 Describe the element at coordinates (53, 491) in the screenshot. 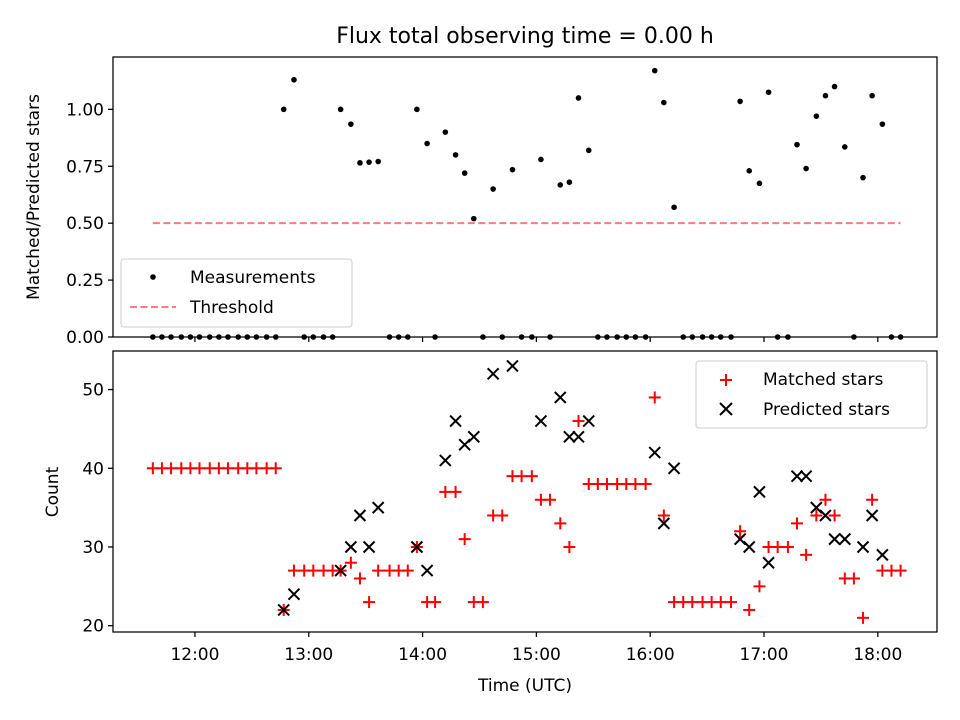

I see `bottom-y-axis-label: Count` at that location.